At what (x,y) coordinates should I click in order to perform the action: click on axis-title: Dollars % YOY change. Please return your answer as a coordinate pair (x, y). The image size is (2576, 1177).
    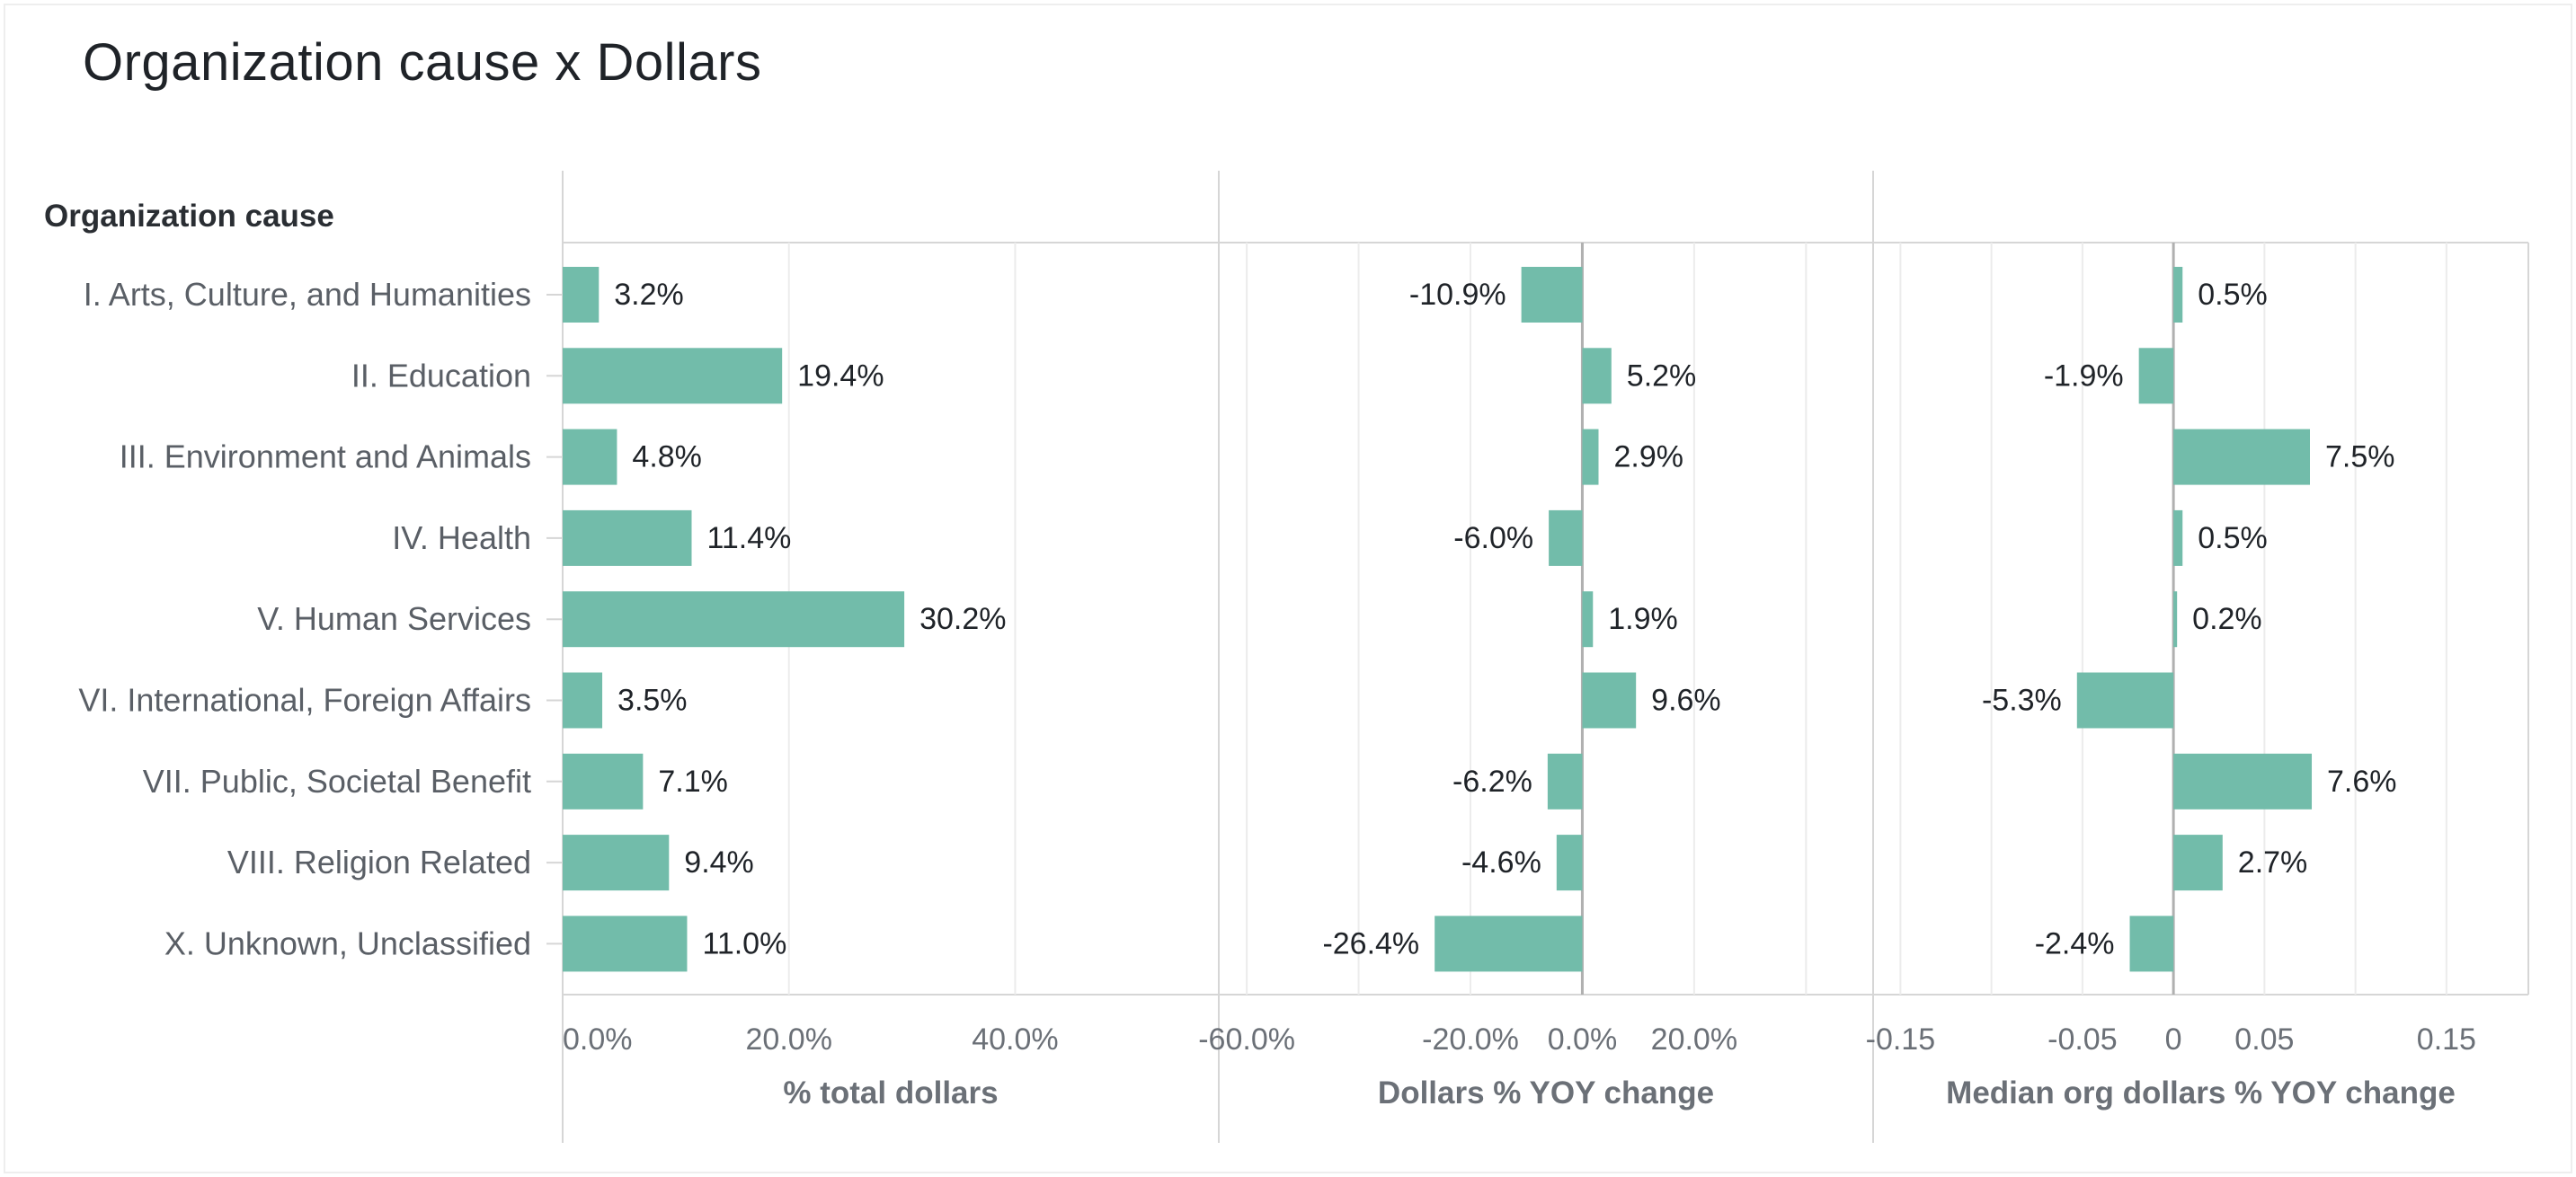
    Looking at the image, I should click on (1546, 1093).